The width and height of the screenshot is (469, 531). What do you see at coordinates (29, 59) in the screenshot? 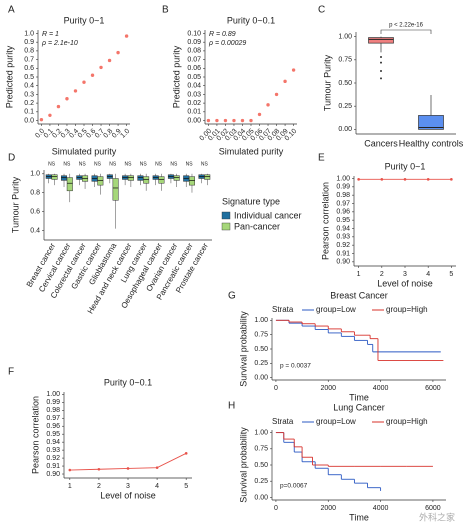
I see `y-tick-label: 0.7` at bounding box center [29, 59].